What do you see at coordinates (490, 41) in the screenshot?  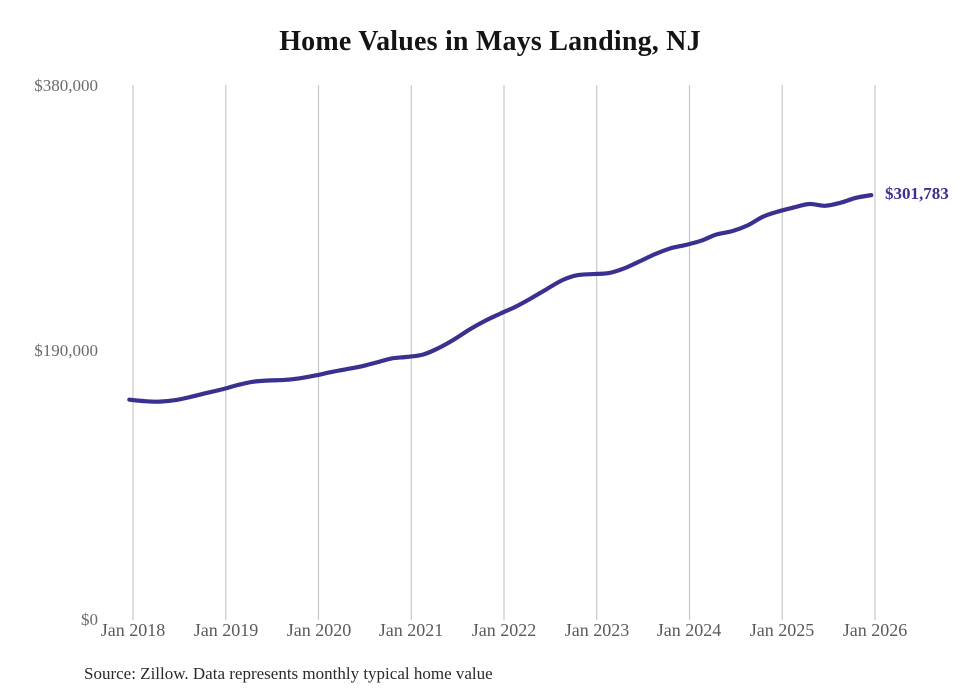 I see `chart-title: Home Values in Mays Landing, NJ` at bounding box center [490, 41].